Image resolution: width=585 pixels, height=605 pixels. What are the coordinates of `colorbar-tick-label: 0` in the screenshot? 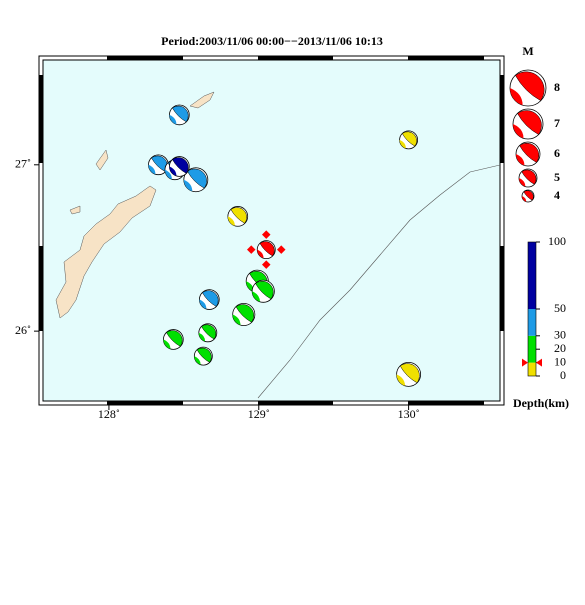 It's located at (563, 375).